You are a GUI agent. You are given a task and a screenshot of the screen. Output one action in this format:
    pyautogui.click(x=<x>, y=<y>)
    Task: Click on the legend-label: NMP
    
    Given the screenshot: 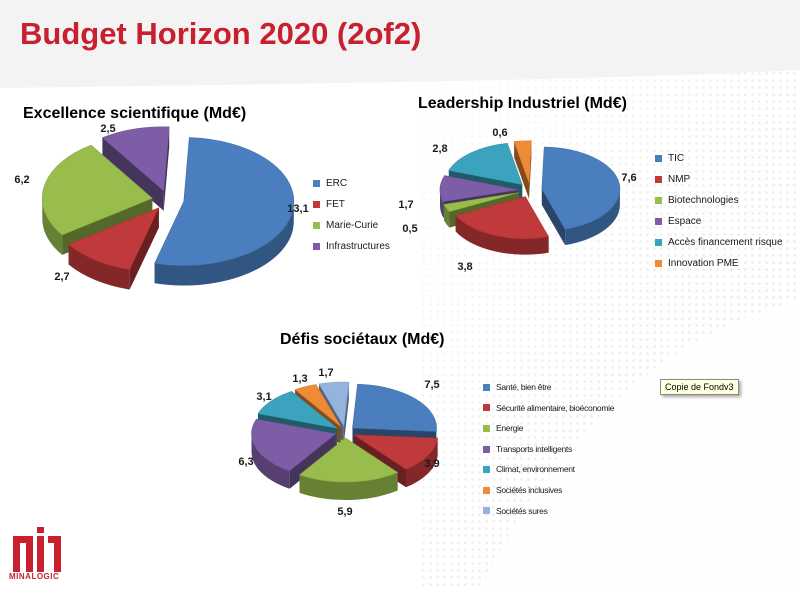 What is the action you would take?
    pyautogui.click(x=679, y=179)
    